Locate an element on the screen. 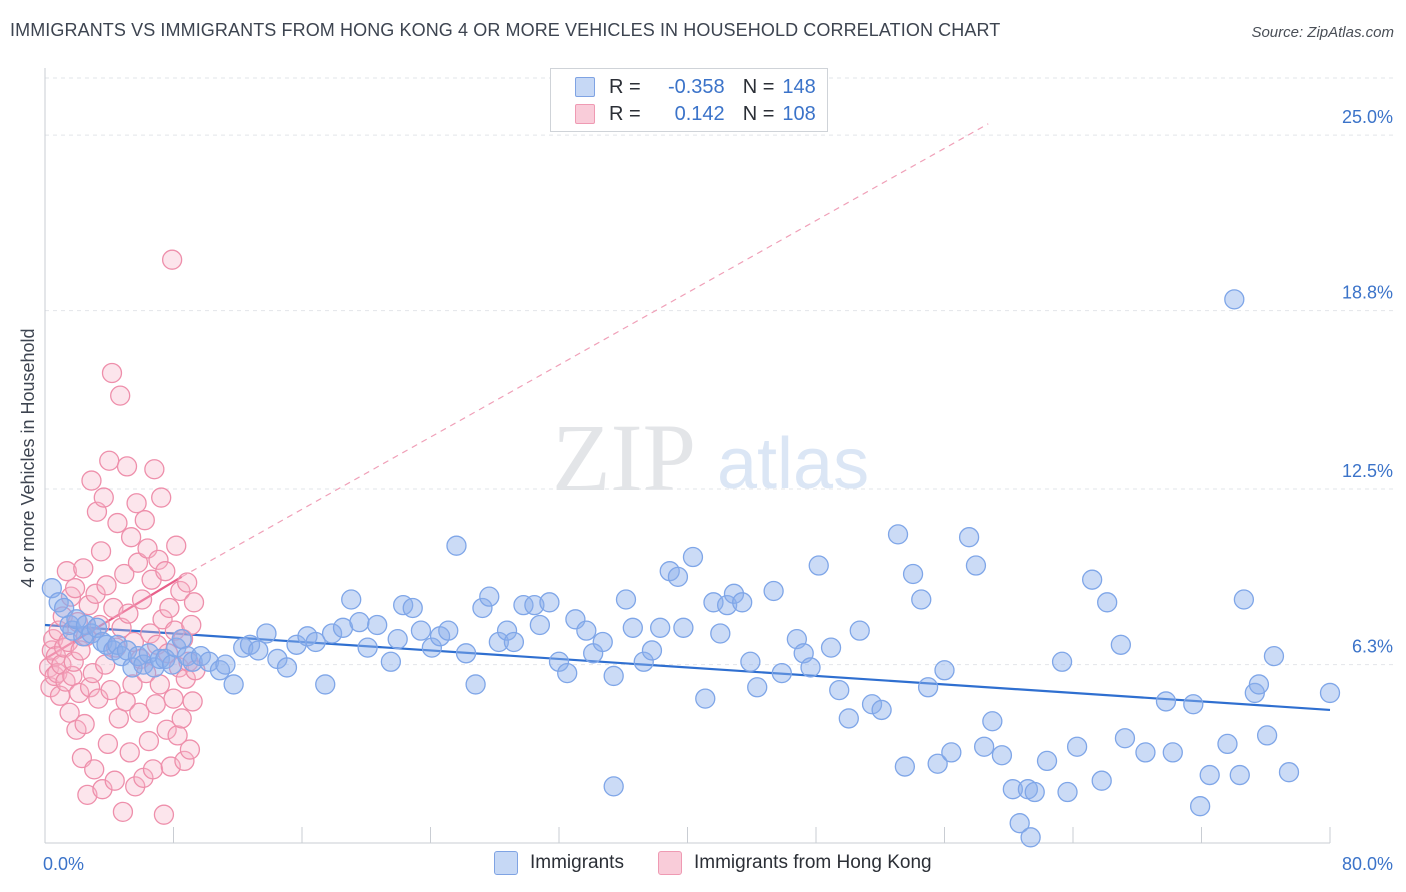  series-hong-kong-points is located at coordinates (122, 537).